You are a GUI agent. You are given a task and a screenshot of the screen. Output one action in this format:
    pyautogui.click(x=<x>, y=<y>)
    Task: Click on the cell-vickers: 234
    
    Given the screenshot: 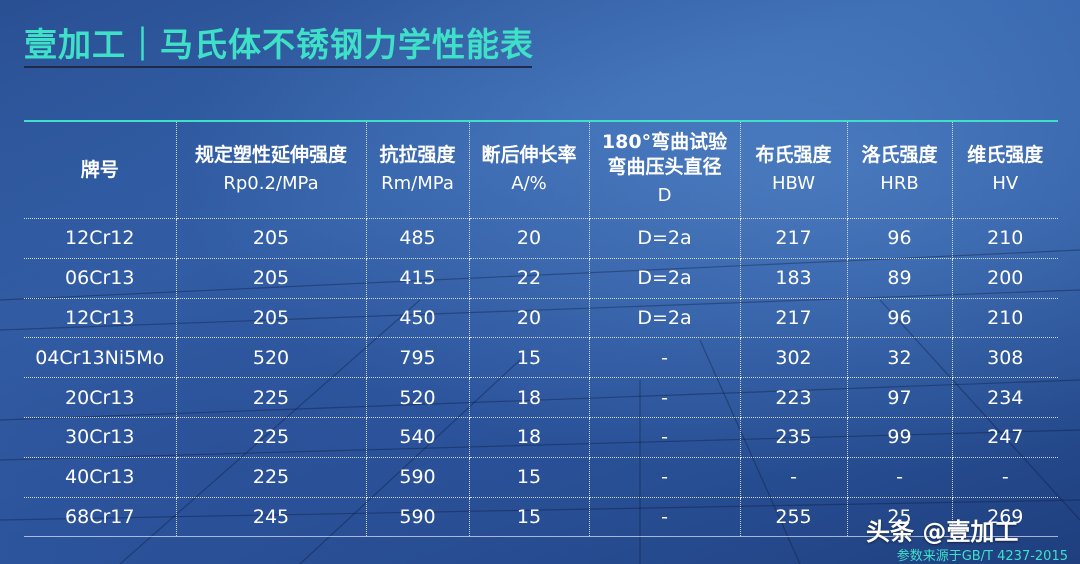 What is the action you would take?
    pyautogui.click(x=1004, y=397)
    